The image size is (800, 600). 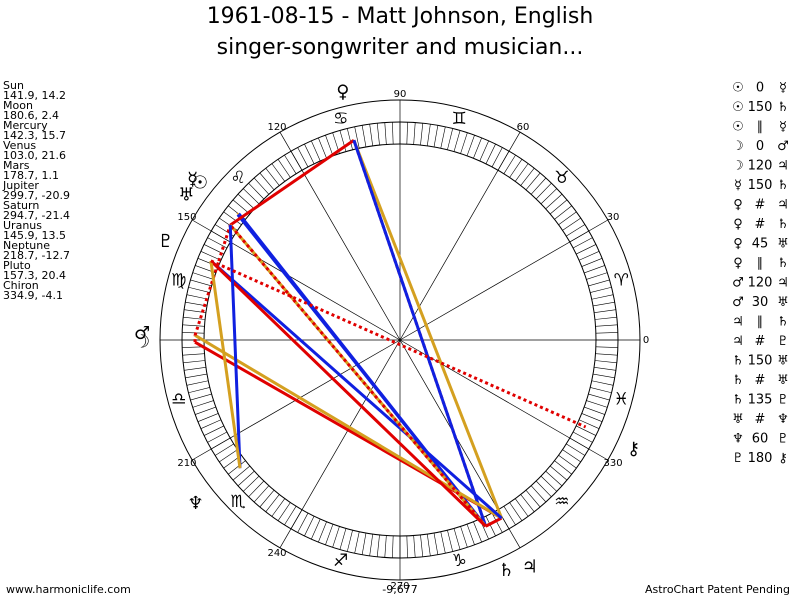 I want to click on planet-glyph: ♃, so click(x=530, y=567).